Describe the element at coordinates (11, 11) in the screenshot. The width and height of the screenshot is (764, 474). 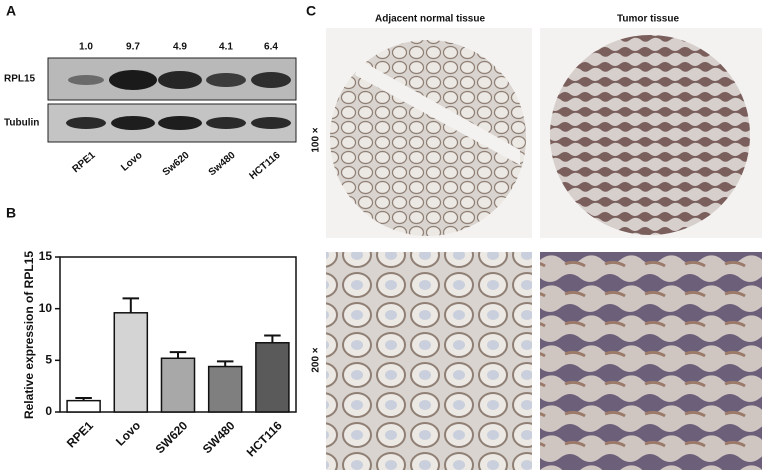
I see `panel-label: A` at that location.